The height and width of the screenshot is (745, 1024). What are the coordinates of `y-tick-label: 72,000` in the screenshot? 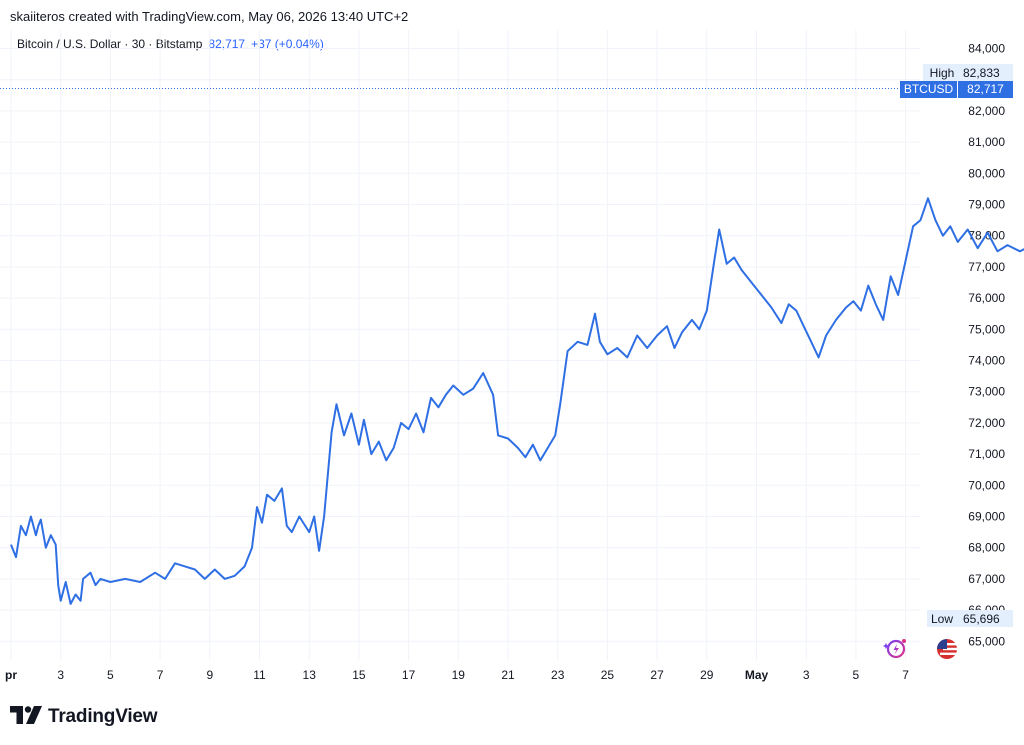 It's located at (986, 423).